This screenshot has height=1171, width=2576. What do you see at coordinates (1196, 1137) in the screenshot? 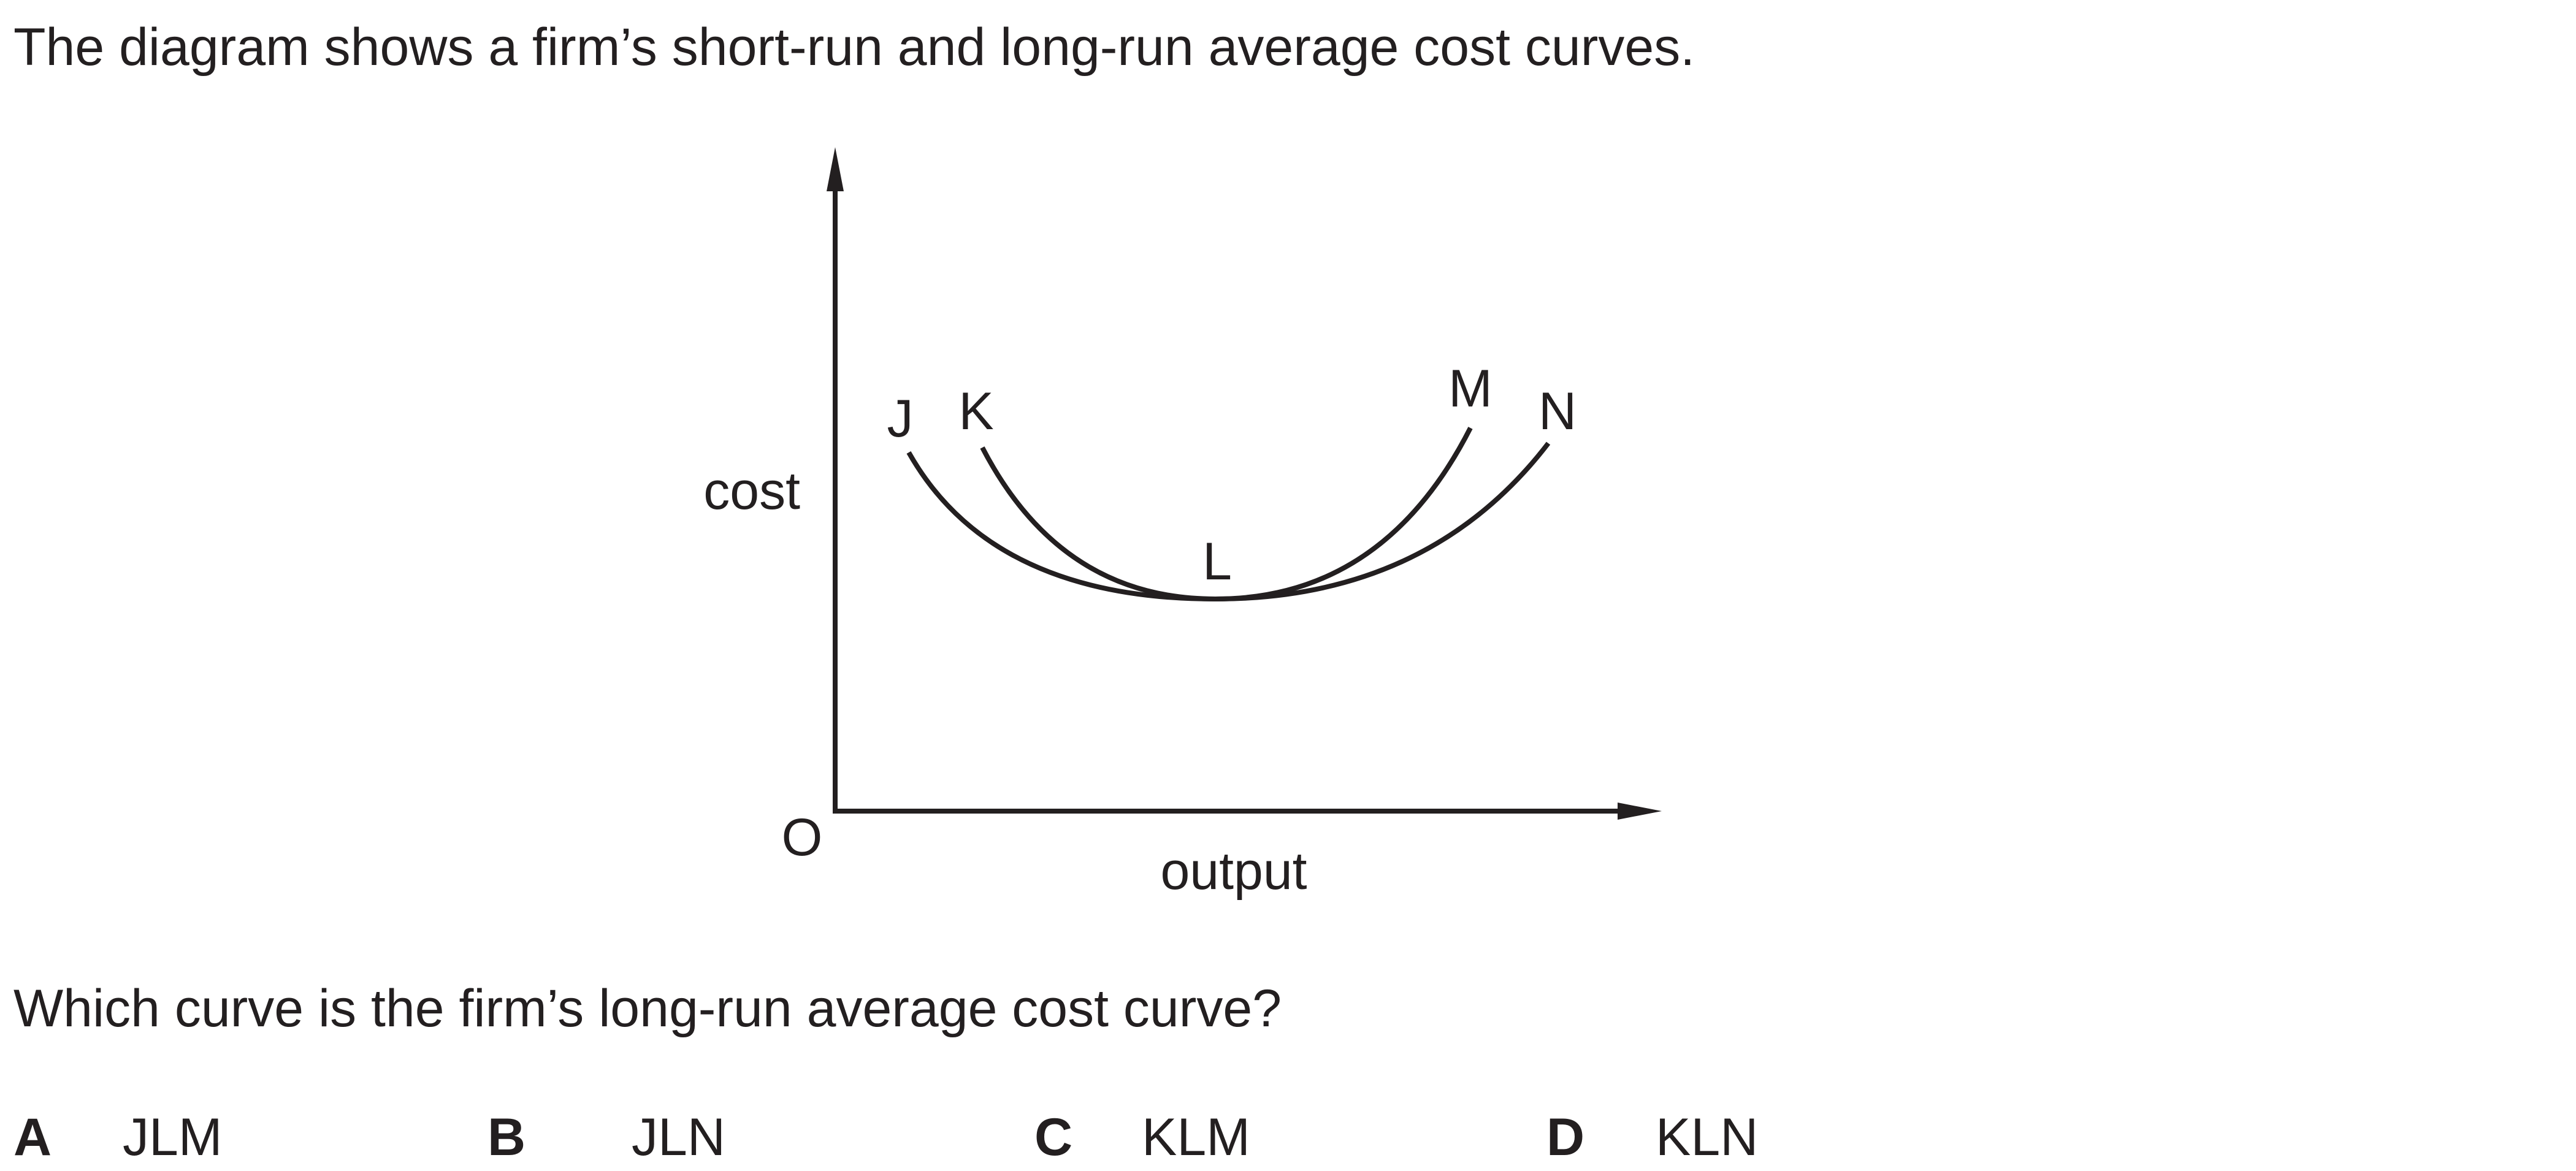
I see `option-answer: KLM` at bounding box center [1196, 1137].